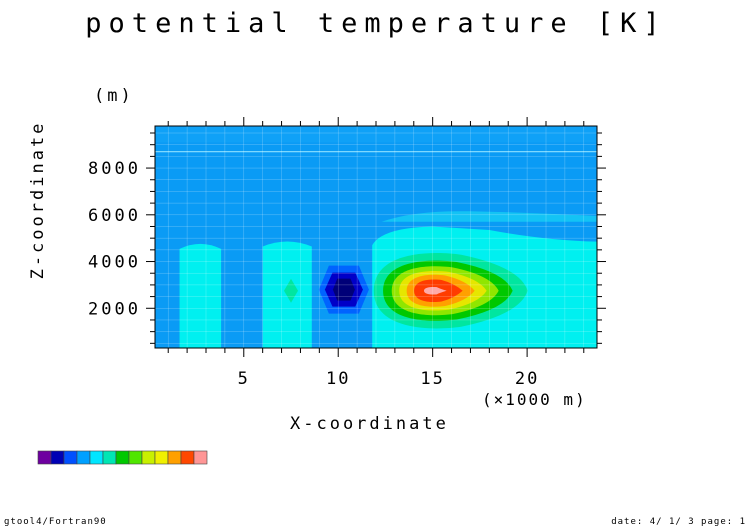  Describe the element at coordinates (114, 216) in the screenshot. I see `z-tick-label: 6000` at that location.